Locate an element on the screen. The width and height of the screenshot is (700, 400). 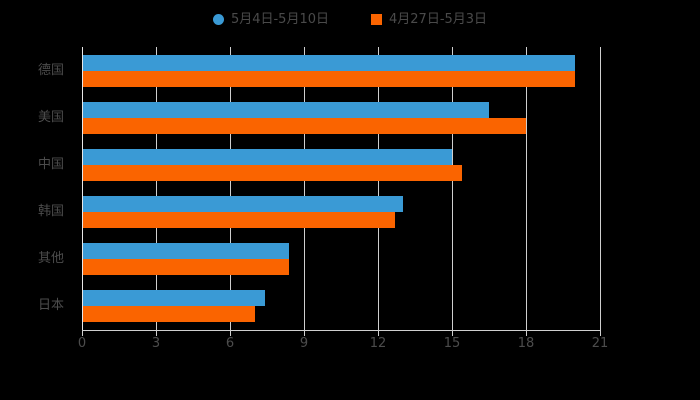
legend-item-series-1: 5月4日-5月10日 is located at coordinates (270, 19).